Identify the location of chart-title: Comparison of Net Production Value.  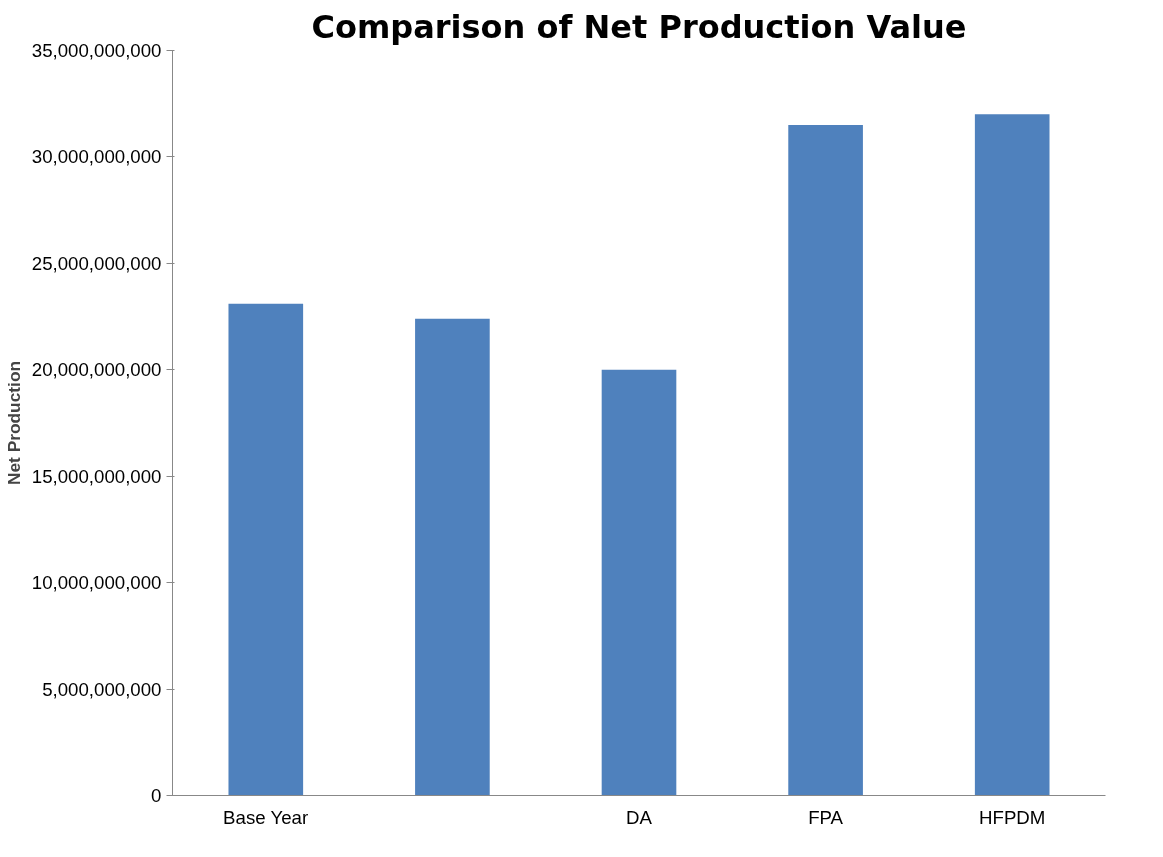
(639, 26).